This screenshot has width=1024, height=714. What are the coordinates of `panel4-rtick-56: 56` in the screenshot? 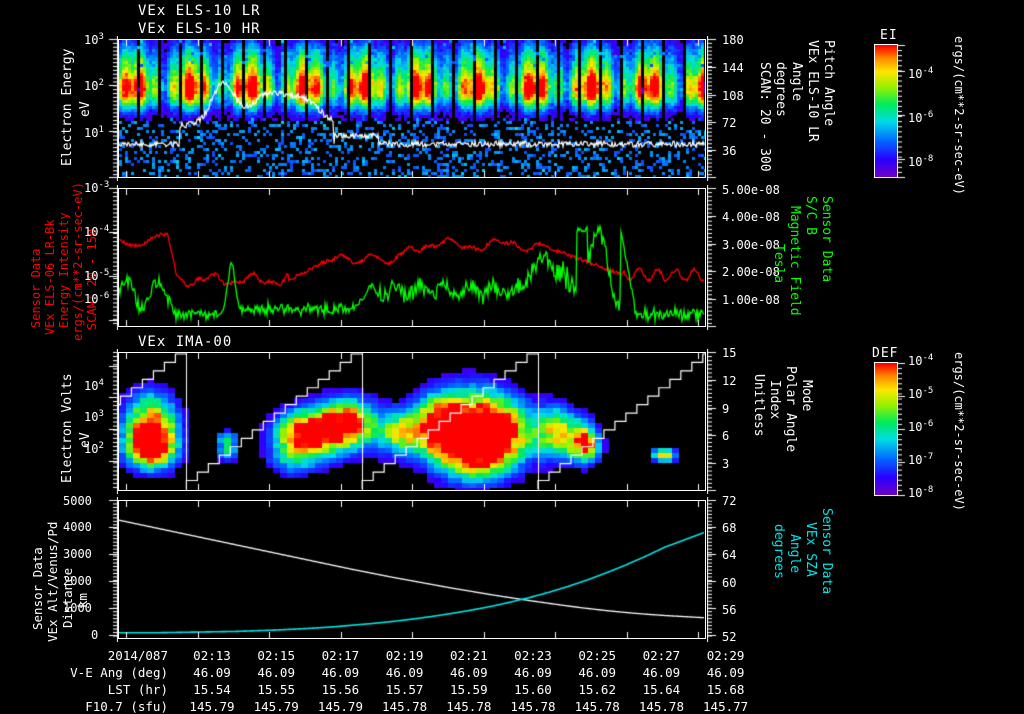 It's located at (729, 610).